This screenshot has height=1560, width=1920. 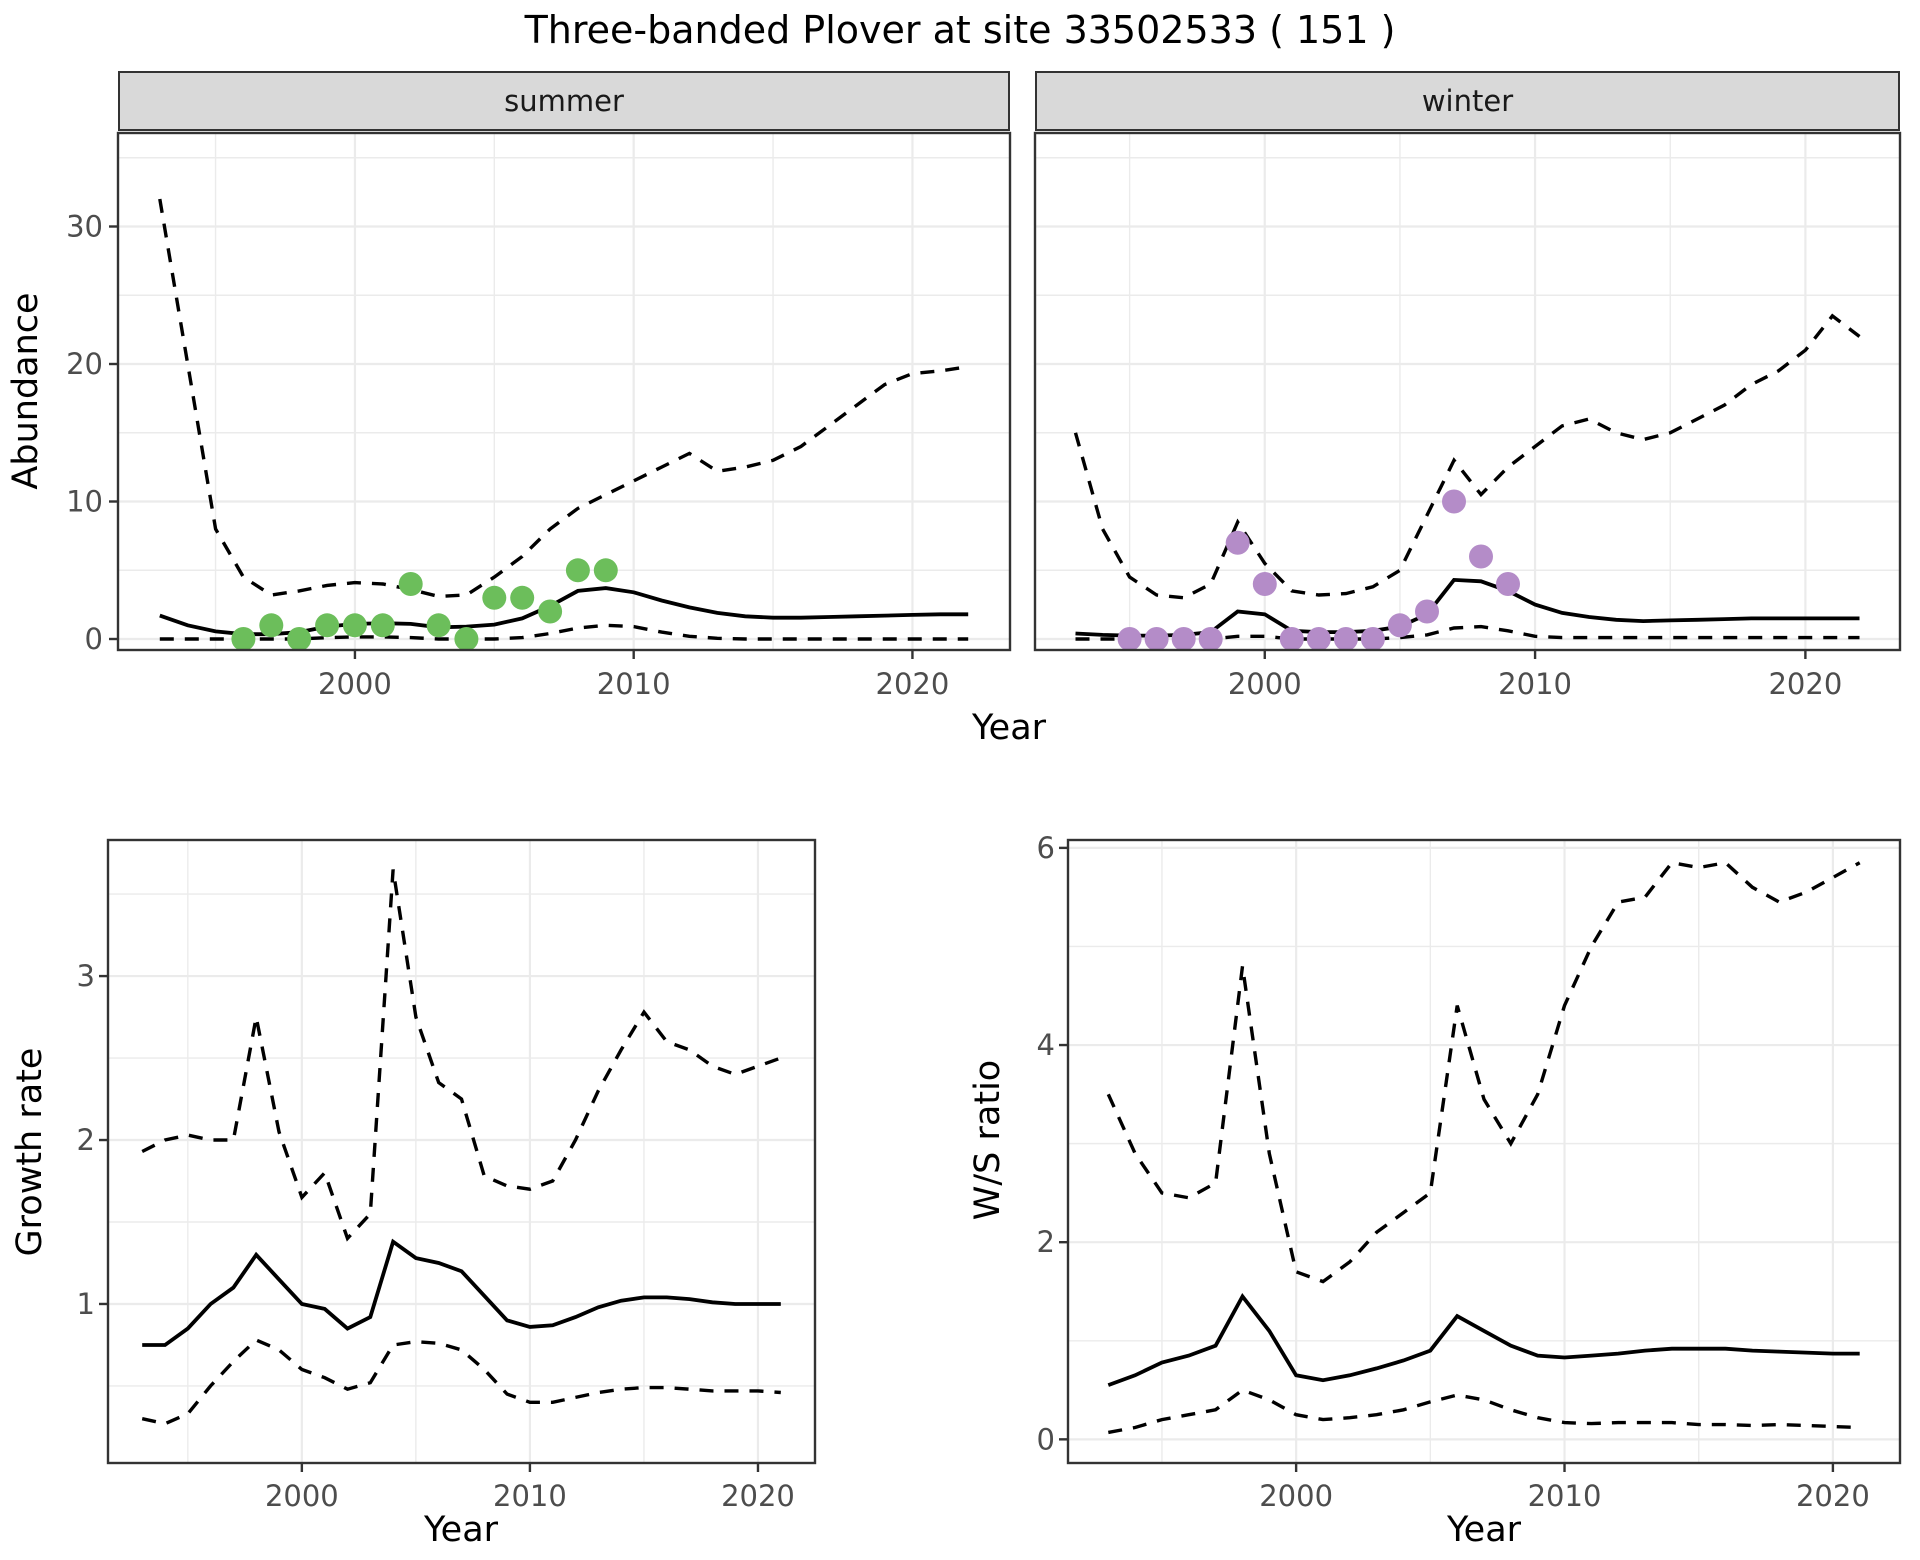 What do you see at coordinates (84, 227) in the screenshot?
I see `y-tick-label: 30` at bounding box center [84, 227].